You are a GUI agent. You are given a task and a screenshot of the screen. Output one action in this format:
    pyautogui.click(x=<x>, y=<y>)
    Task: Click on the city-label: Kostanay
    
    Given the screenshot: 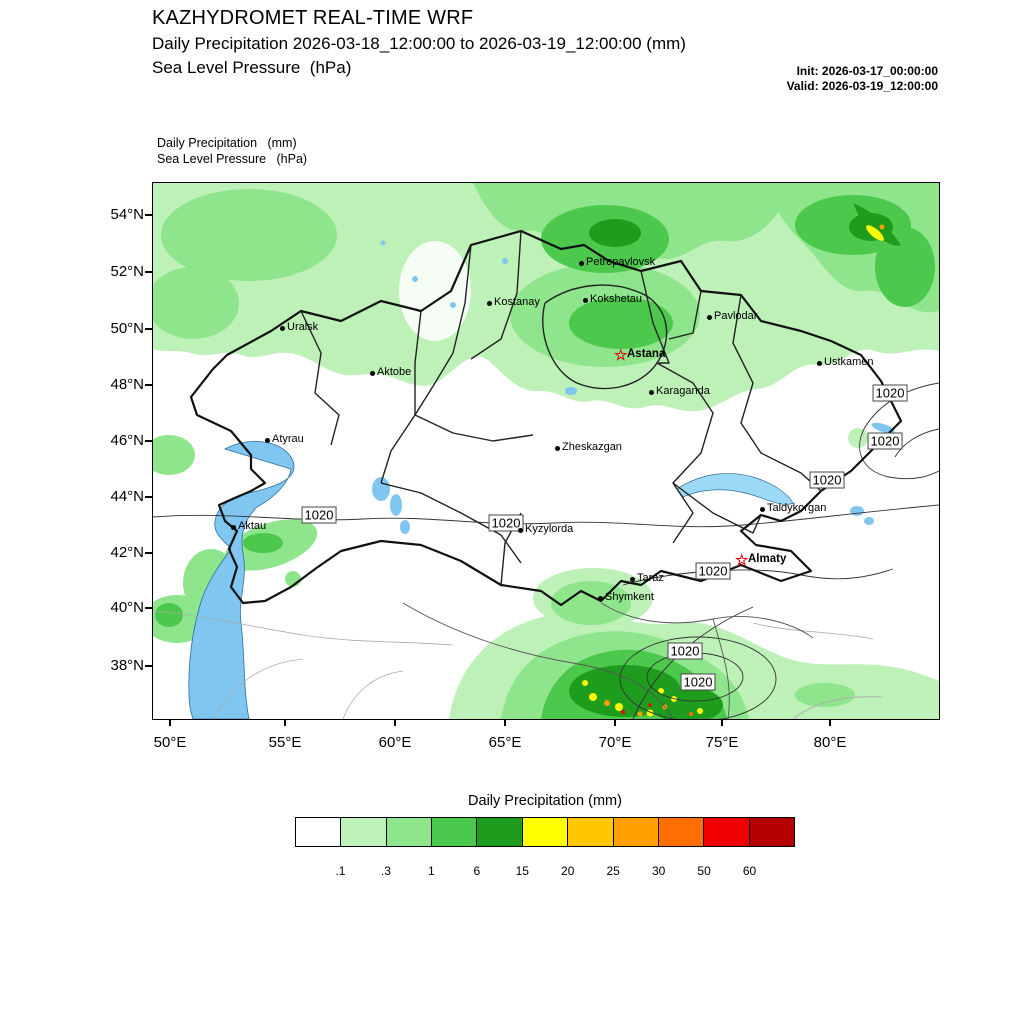 What is the action you would take?
    pyautogui.click(x=517, y=302)
    